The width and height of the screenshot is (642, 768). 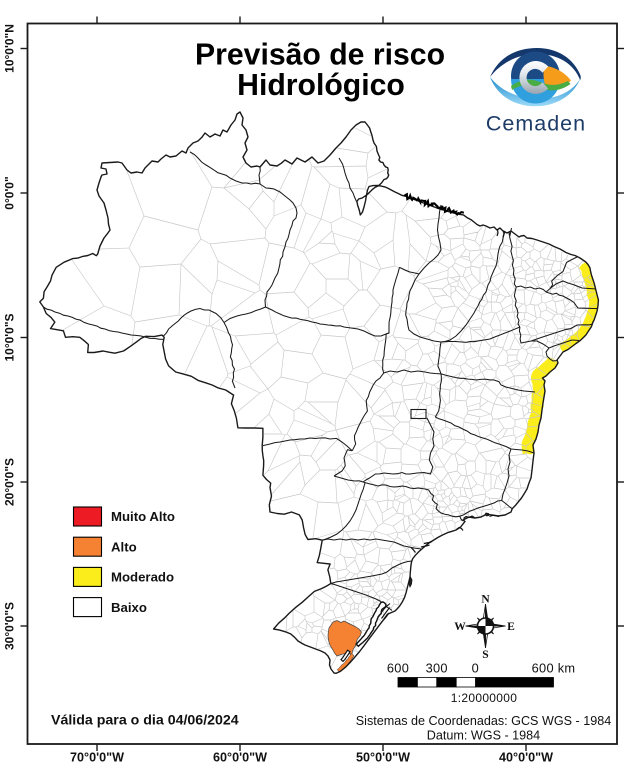 I want to click on svg-text: Moderado, so click(x=142, y=577).